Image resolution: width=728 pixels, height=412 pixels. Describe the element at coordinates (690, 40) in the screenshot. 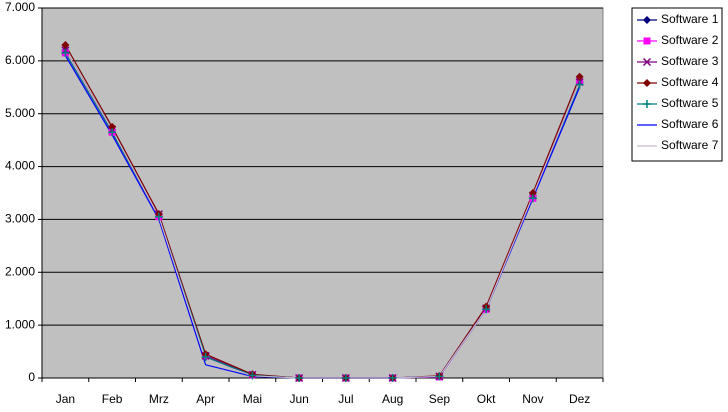

I see `legend-label: Software 2` at that location.